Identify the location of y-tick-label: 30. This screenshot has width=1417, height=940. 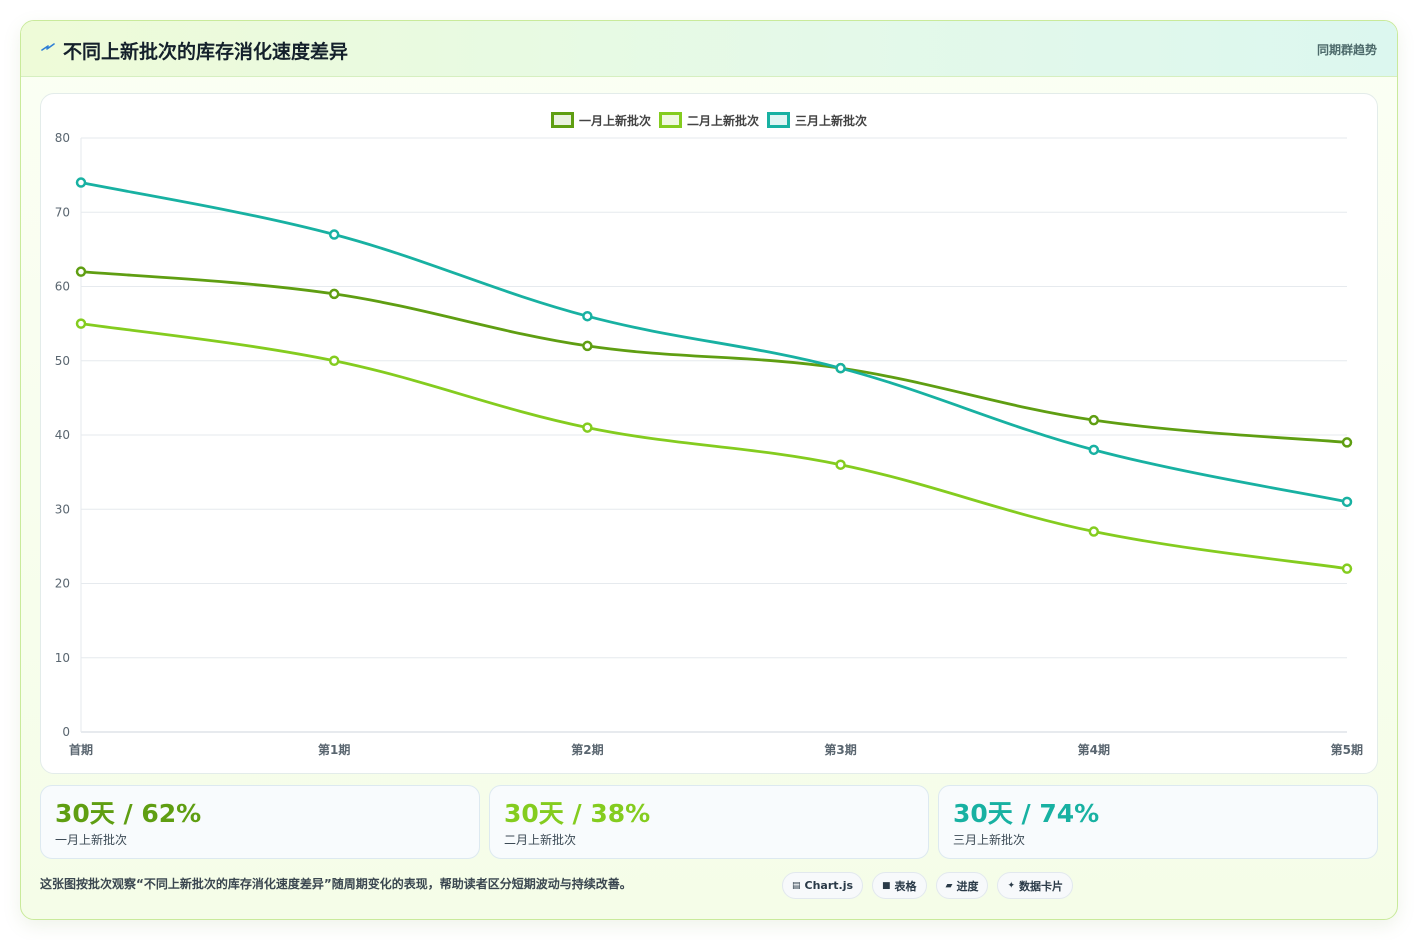
(62, 509).